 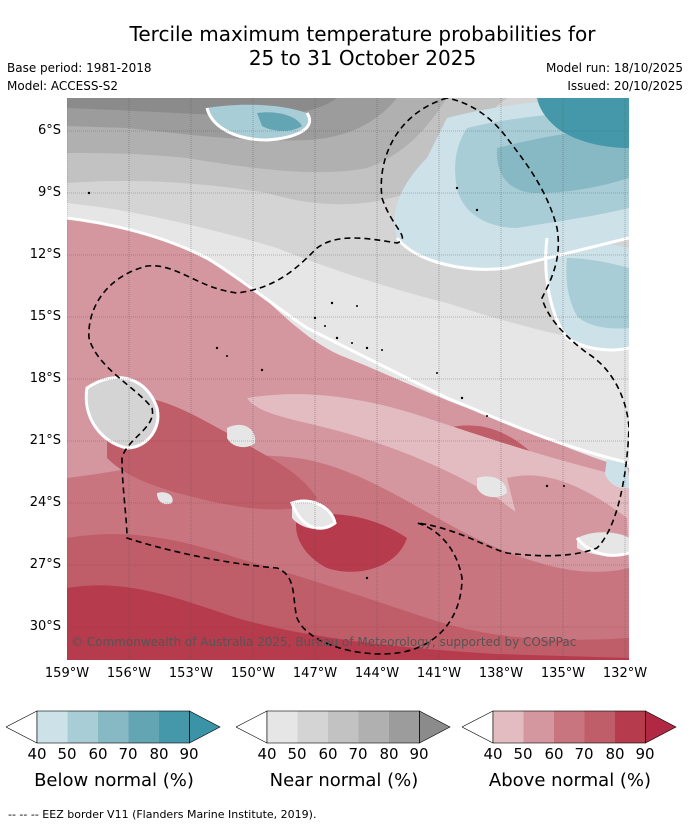 What do you see at coordinates (128, 754) in the screenshot?
I see `cb-below-tick-70: 70` at bounding box center [128, 754].